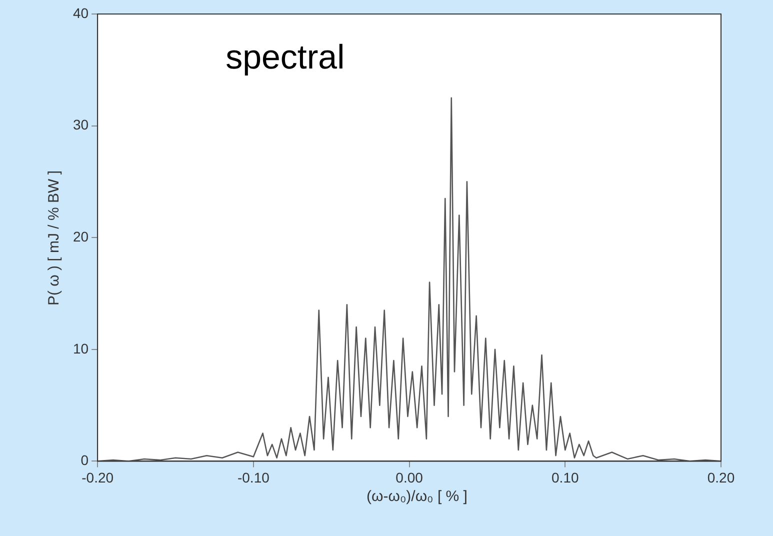 This screenshot has height=536, width=773. I want to click on y-tick-label: 40, so click(80, 12).